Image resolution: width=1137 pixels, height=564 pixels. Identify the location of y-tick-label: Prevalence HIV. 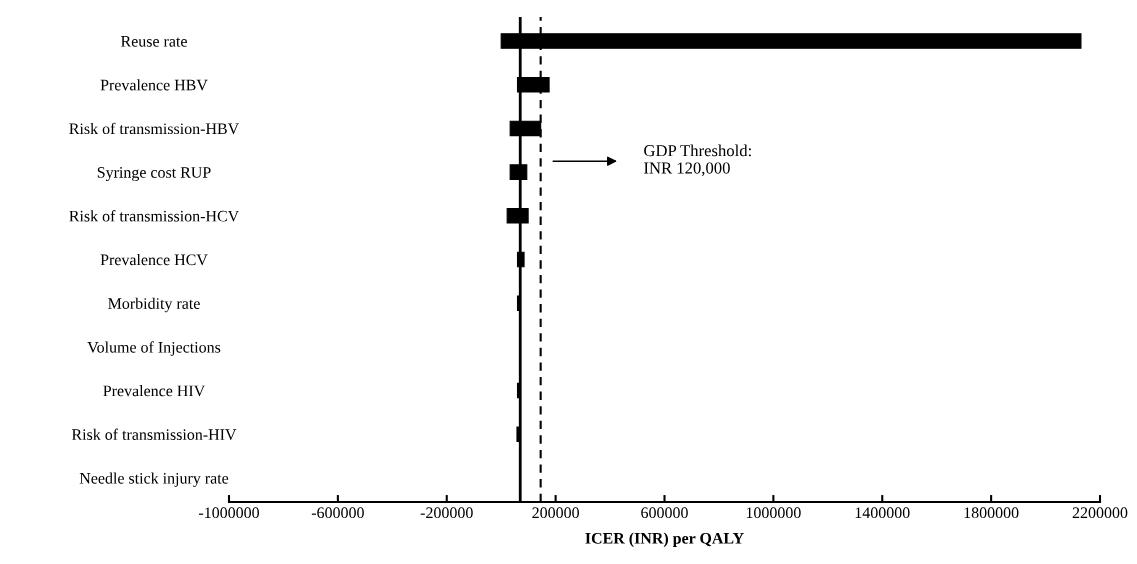
(154, 391).